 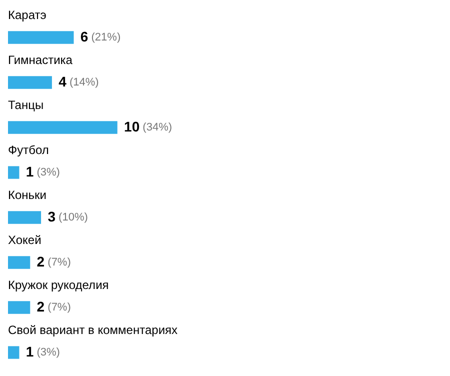 I want to click on data-label: 6 (21%), so click(x=100, y=36).